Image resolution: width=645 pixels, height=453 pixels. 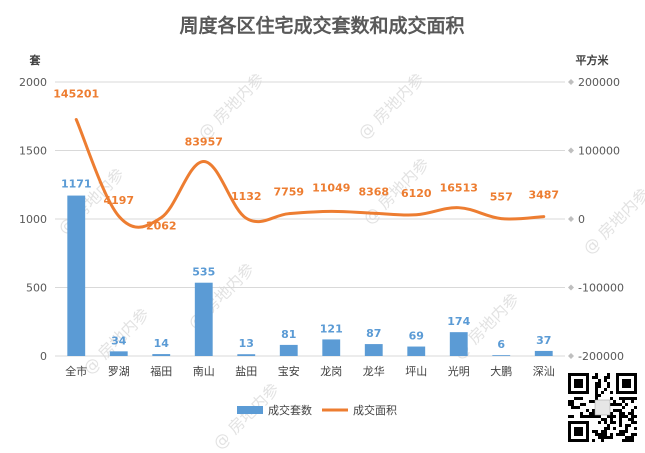 What do you see at coordinates (118, 200) in the screenshot?
I see `line-data-label: 4197` at bounding box center [118, 200].